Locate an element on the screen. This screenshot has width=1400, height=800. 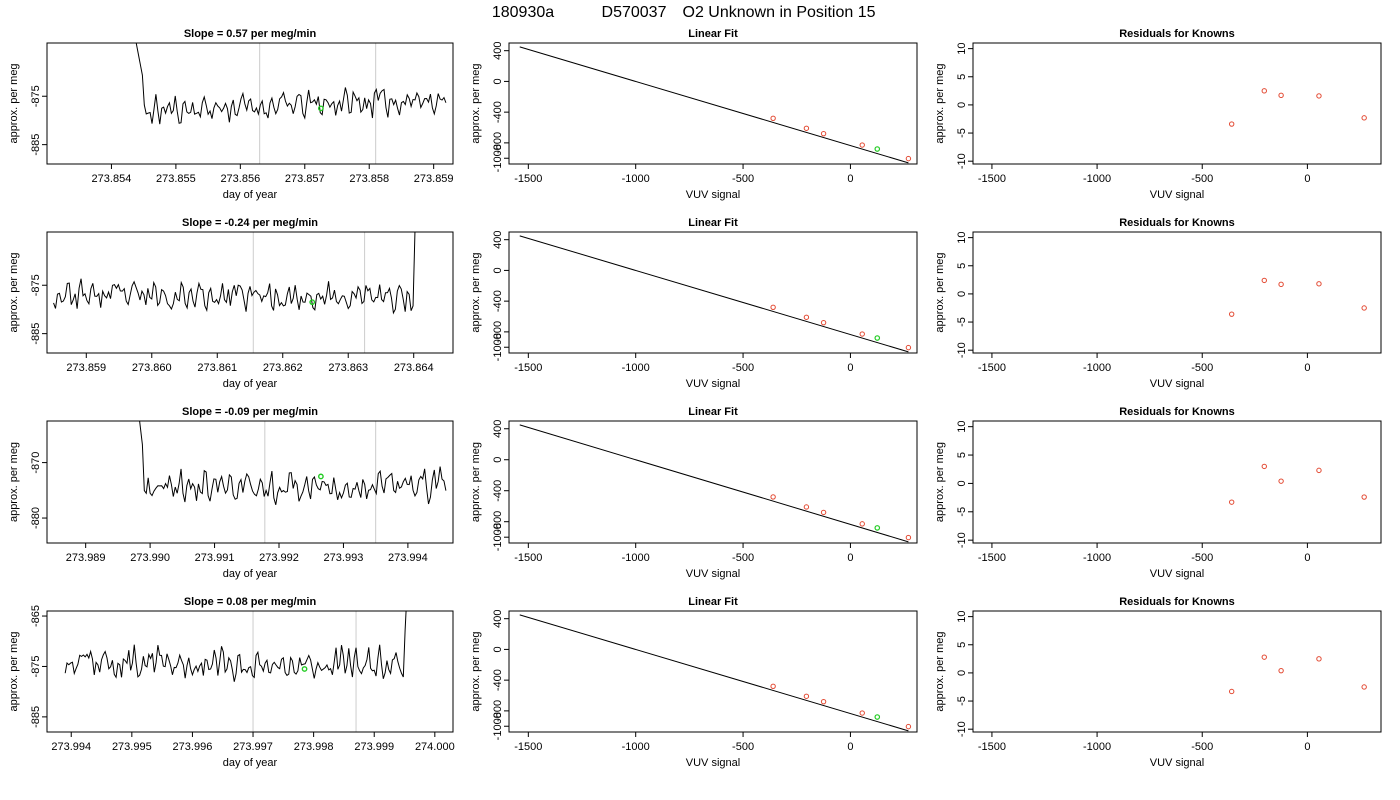
x-tick-label: 273.997 is located at coordinates (253, 747).